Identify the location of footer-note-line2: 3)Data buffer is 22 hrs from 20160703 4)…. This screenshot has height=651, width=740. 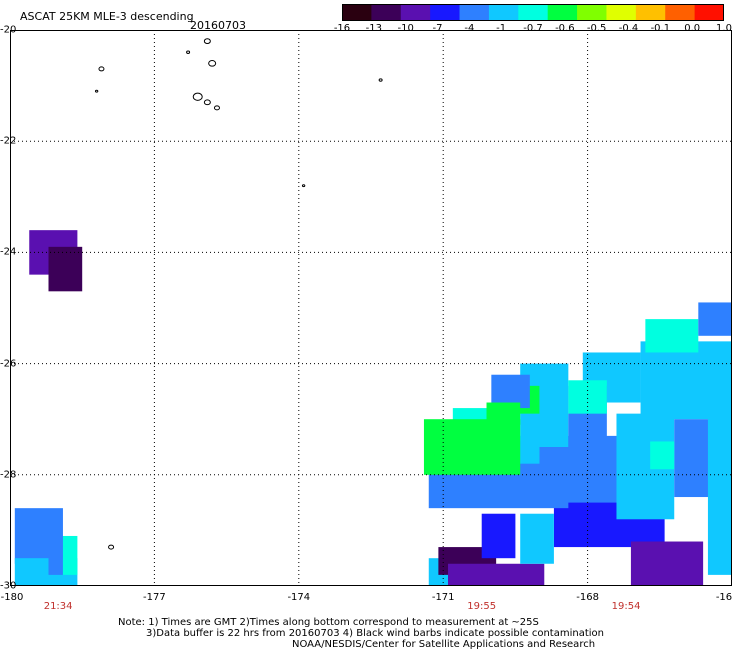
(375, 633).